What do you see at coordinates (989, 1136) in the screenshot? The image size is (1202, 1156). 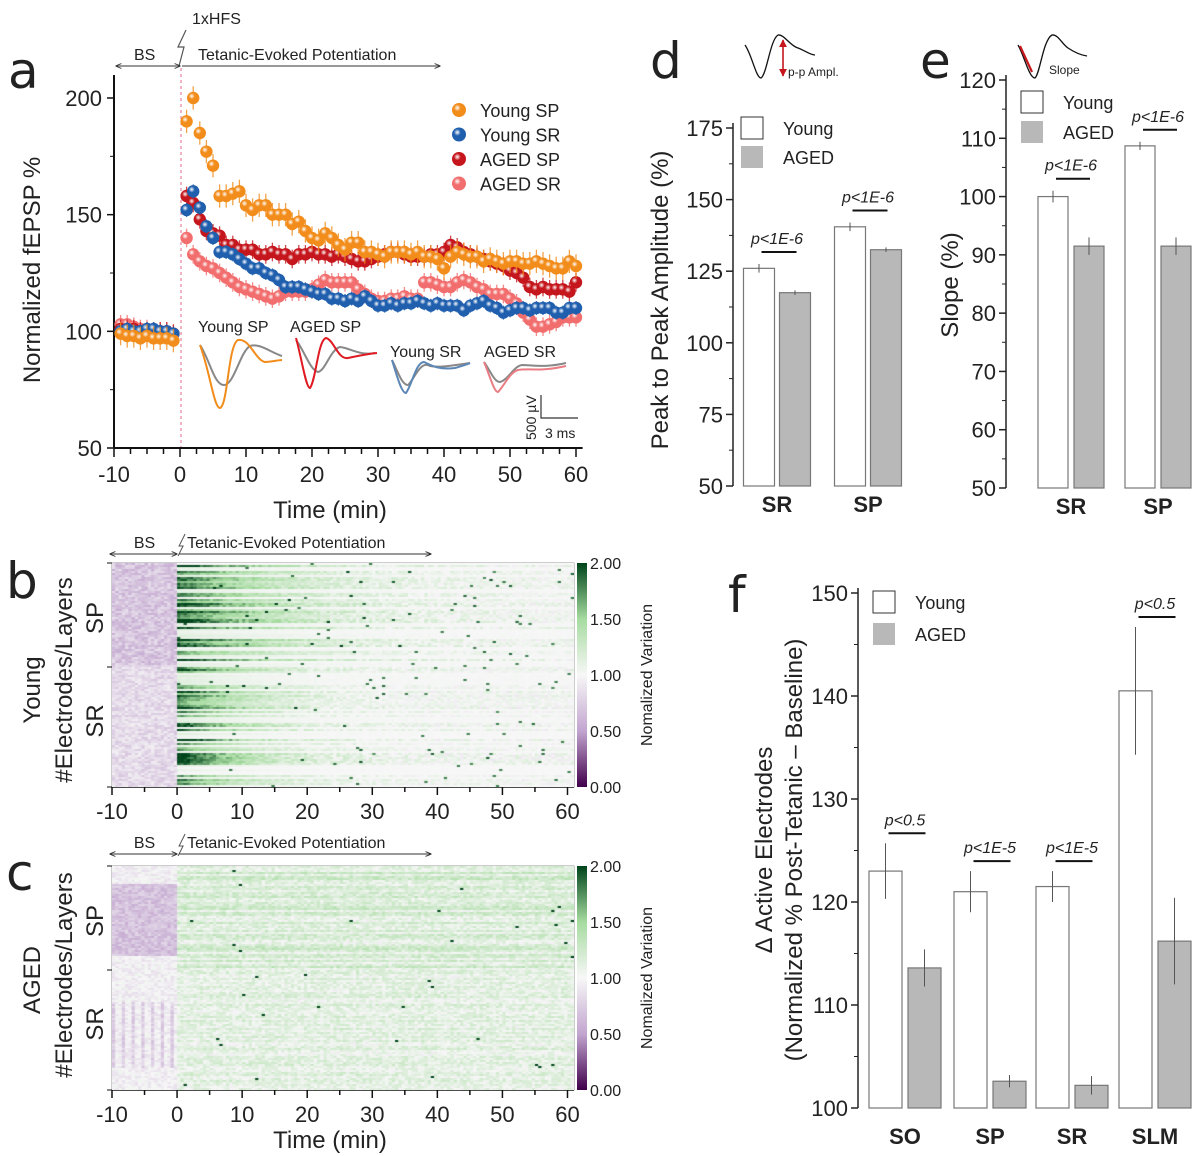 I see `category-label: SP` at bounding box center [989, 1136].